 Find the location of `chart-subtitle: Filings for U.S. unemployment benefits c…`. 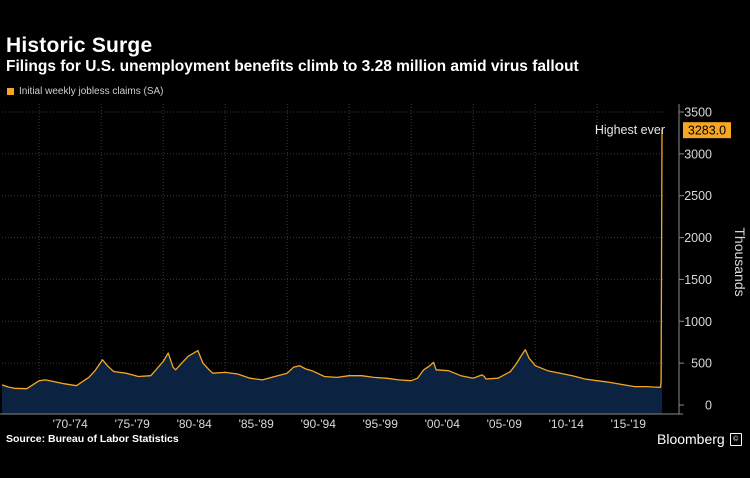

chart-subtitle: Filings for U.S. unemployment benefits c… is located at coordinates (292, 66).